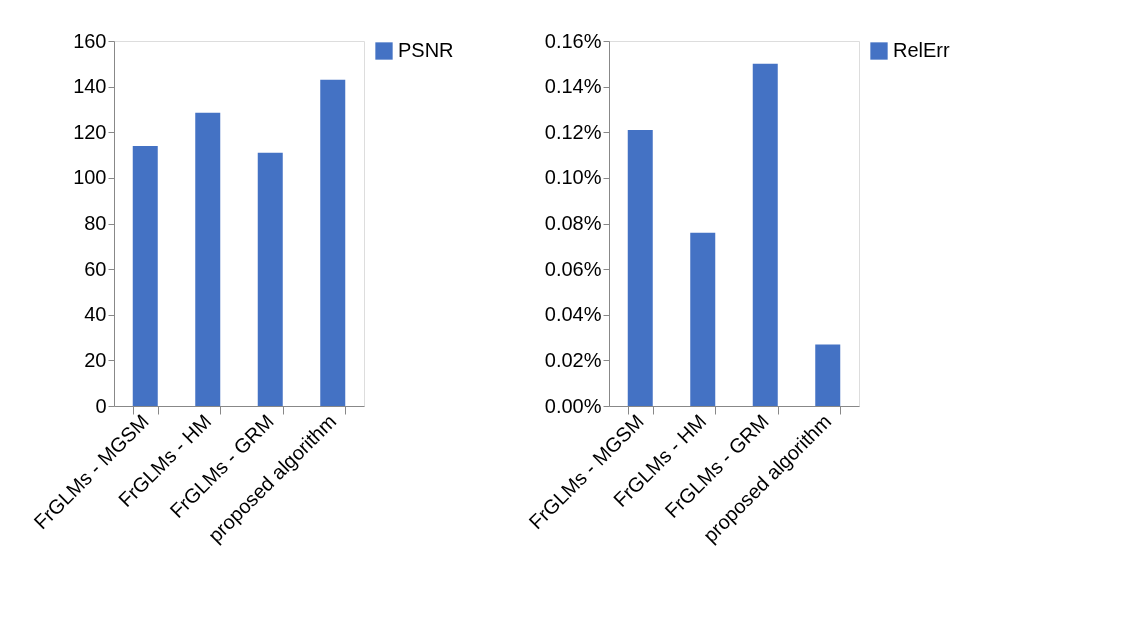 The height and width of the screenshot is (634, 1134). I want to click on y-tick-label: 0.16%, so click(573, 40).